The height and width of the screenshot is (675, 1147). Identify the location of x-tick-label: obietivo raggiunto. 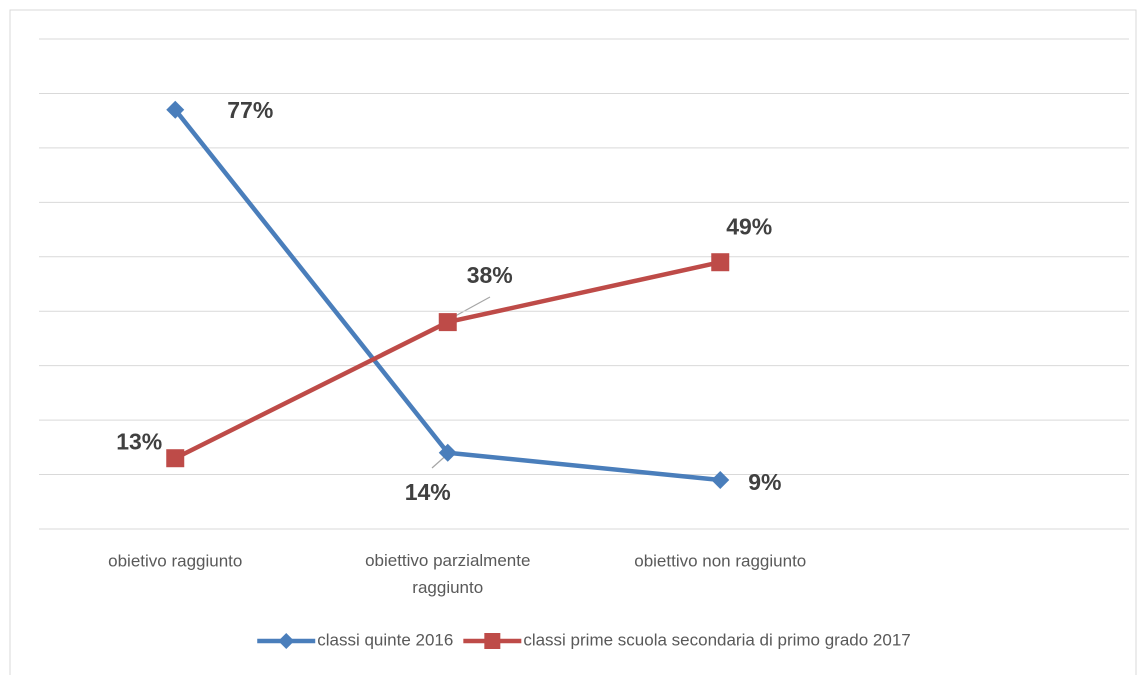
(175, 560).